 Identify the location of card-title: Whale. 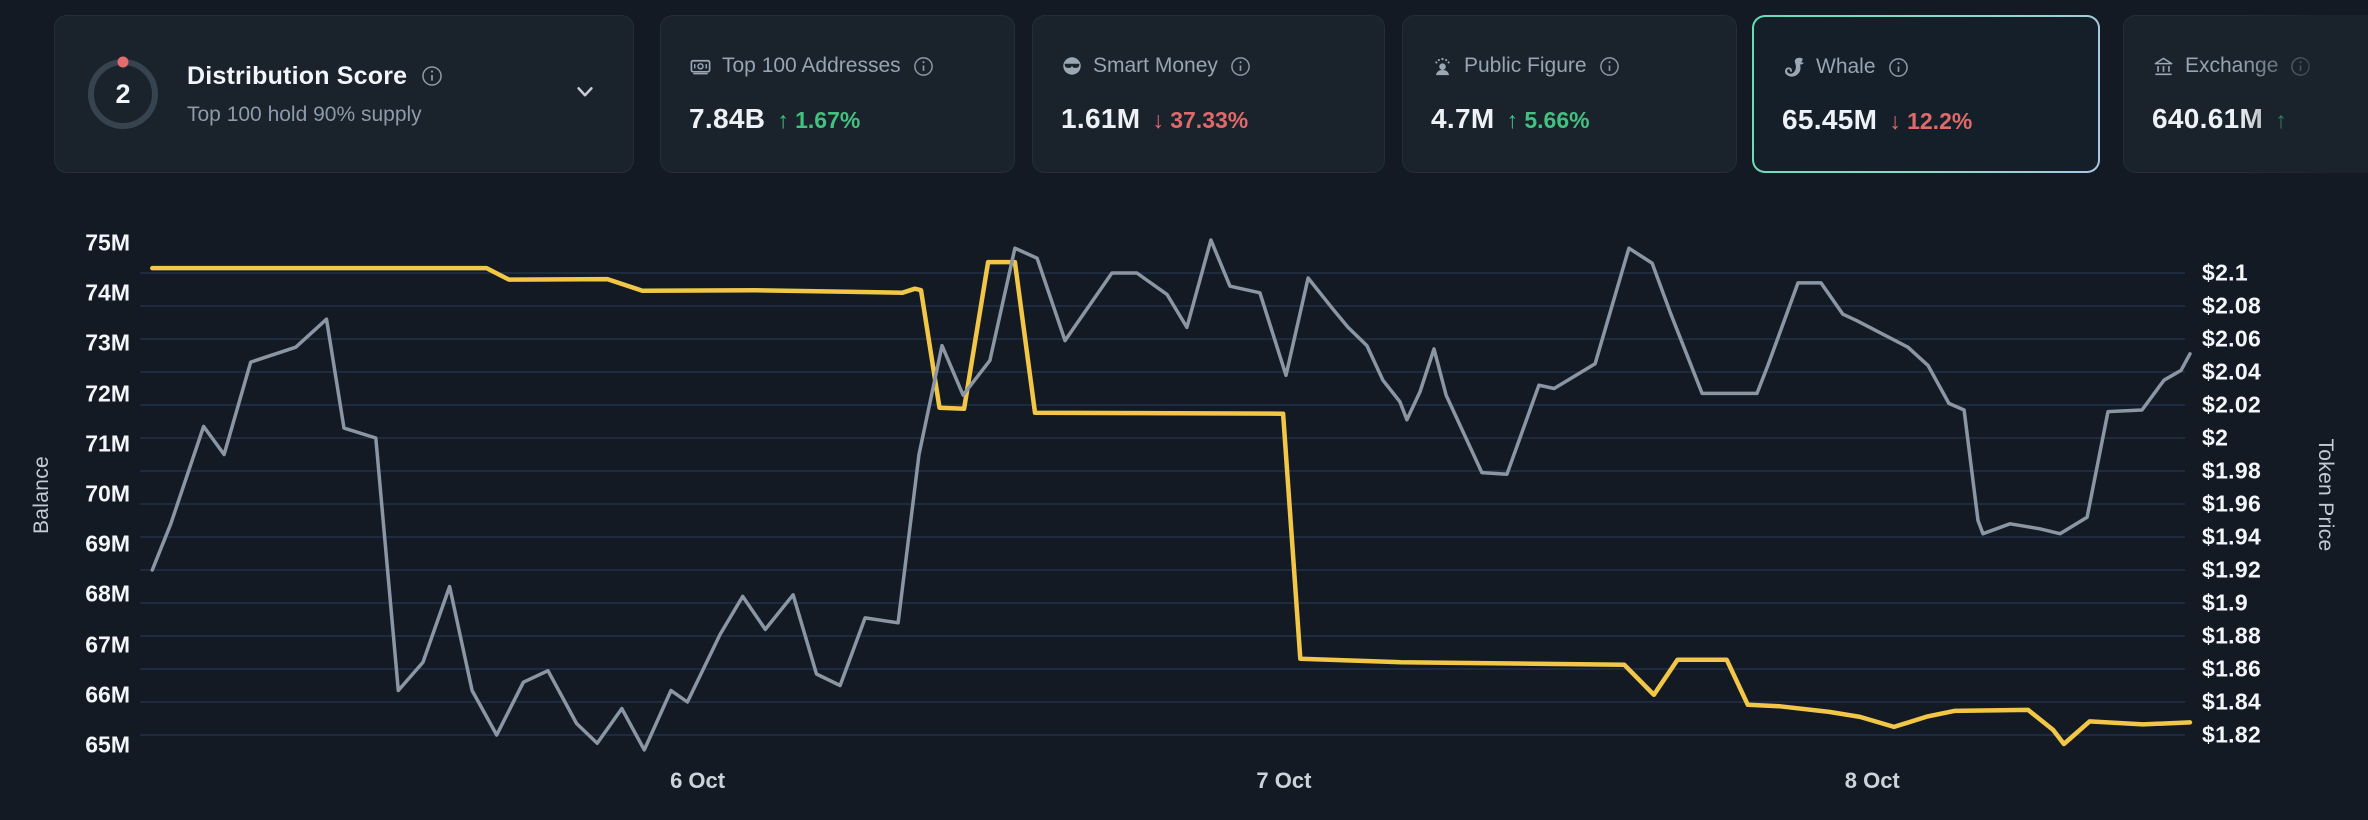
(1846, 66).